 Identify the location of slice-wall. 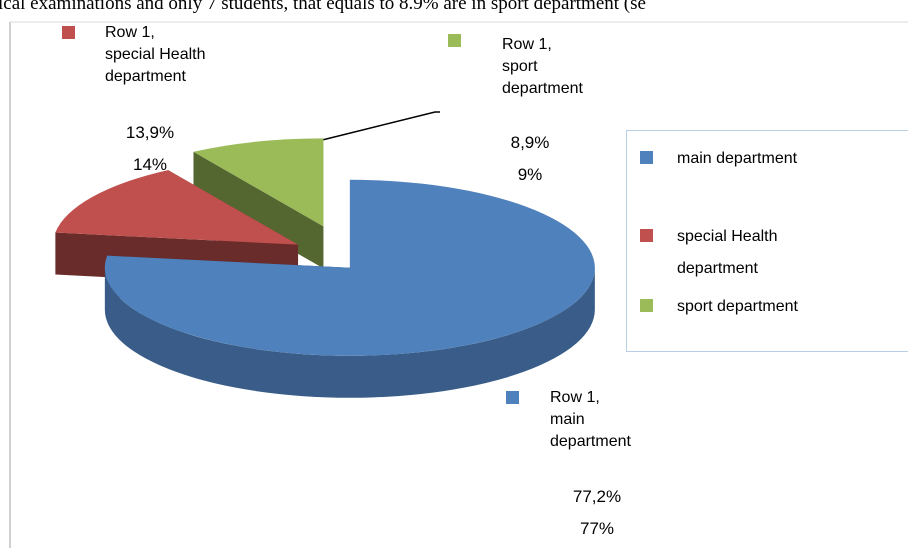
(349, 332).